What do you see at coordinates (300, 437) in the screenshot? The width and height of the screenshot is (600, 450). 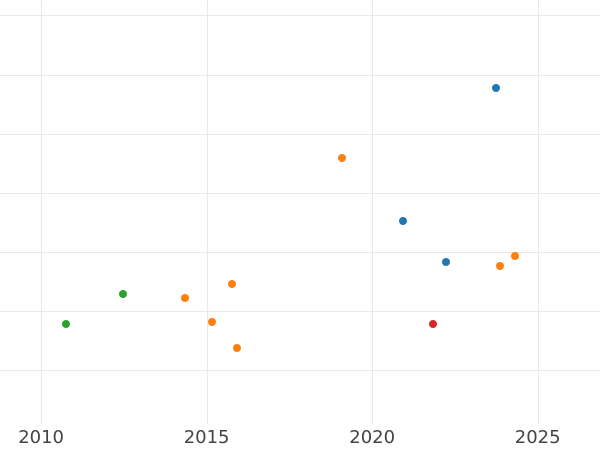 I see `x-axis: 2010 2015 2020 2025` at bounding box center [300, 437].